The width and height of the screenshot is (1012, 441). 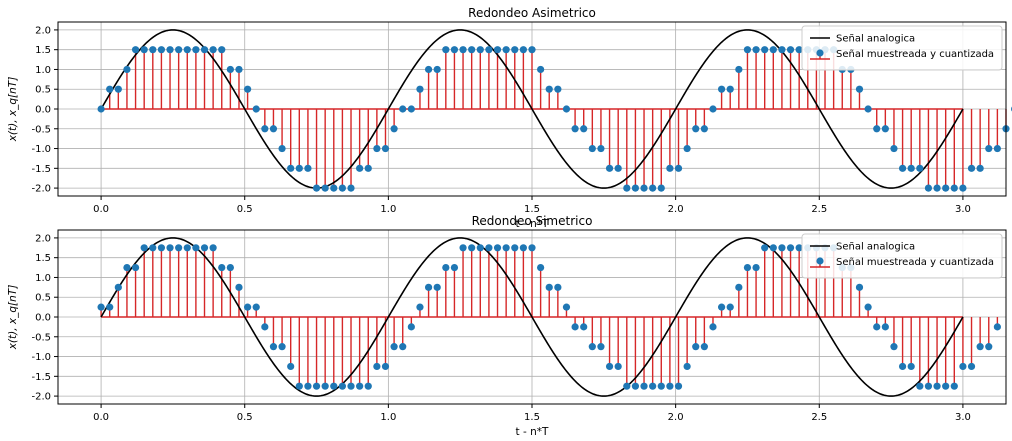 I want to click on y-tick-label: -0.5, so click(x=41, y=337).